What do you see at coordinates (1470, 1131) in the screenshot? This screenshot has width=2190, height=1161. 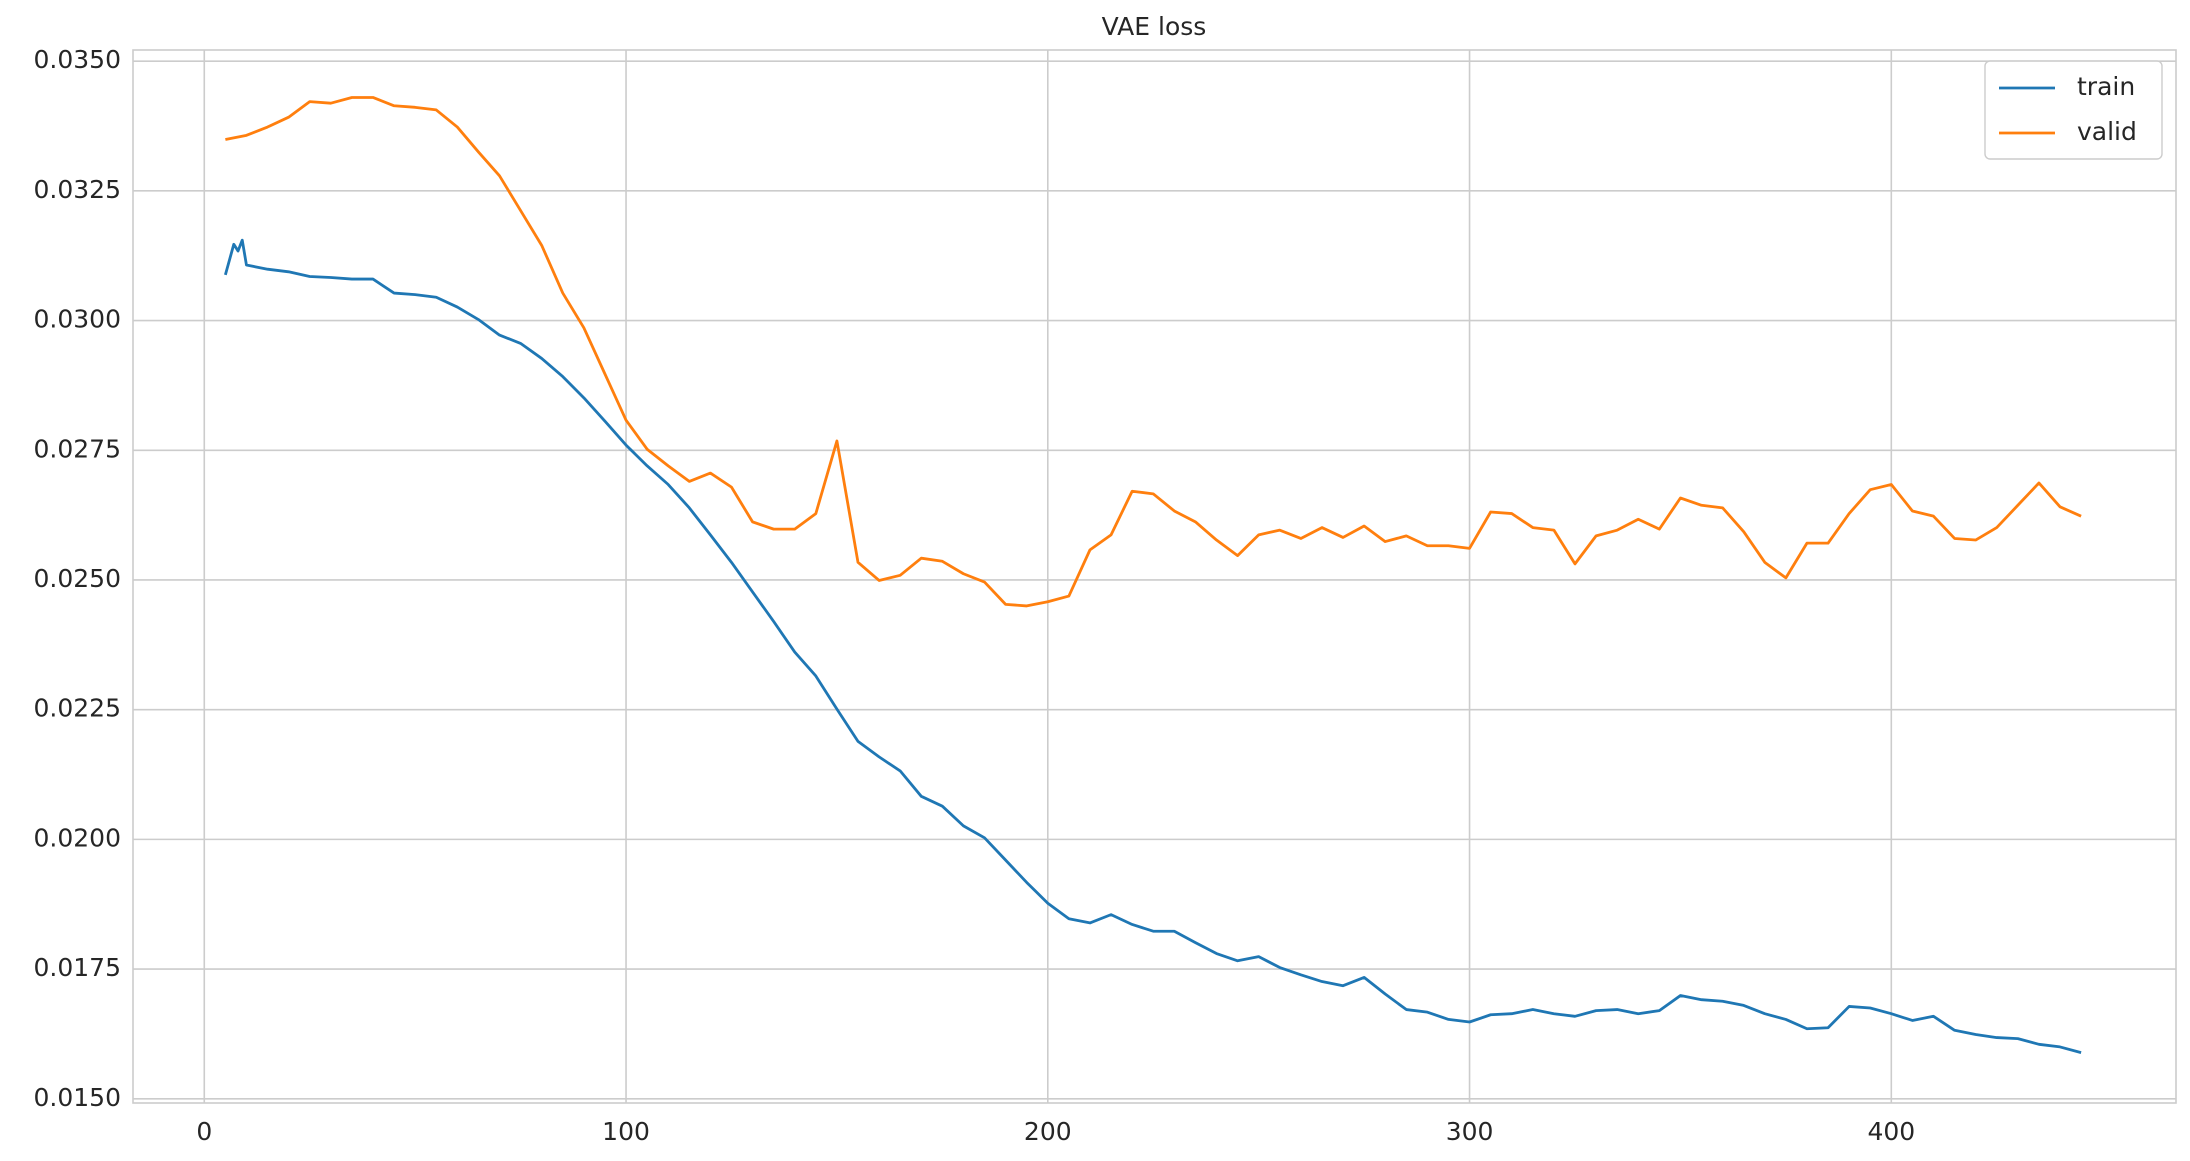 I see `x-tick-label: 300` at bounding box center [1470, 1131].